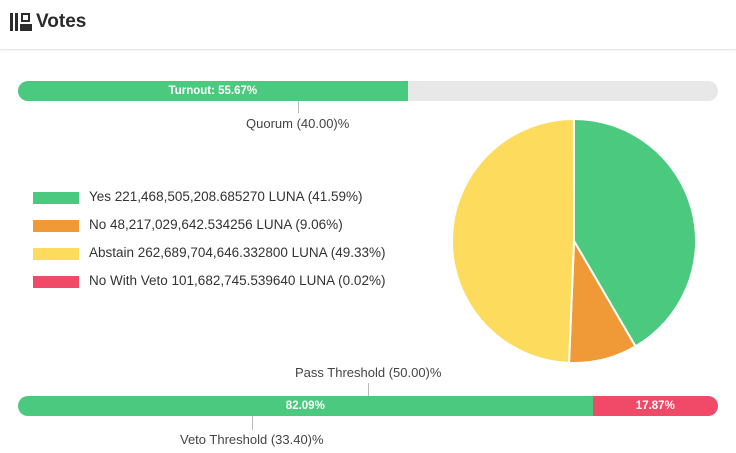 Image resolution: width=736 pixels, height=453 pixels. Describe the element at coordinates (56, 282) in the screenshot. I see `legend-swatch-no-with-veto` at that location.